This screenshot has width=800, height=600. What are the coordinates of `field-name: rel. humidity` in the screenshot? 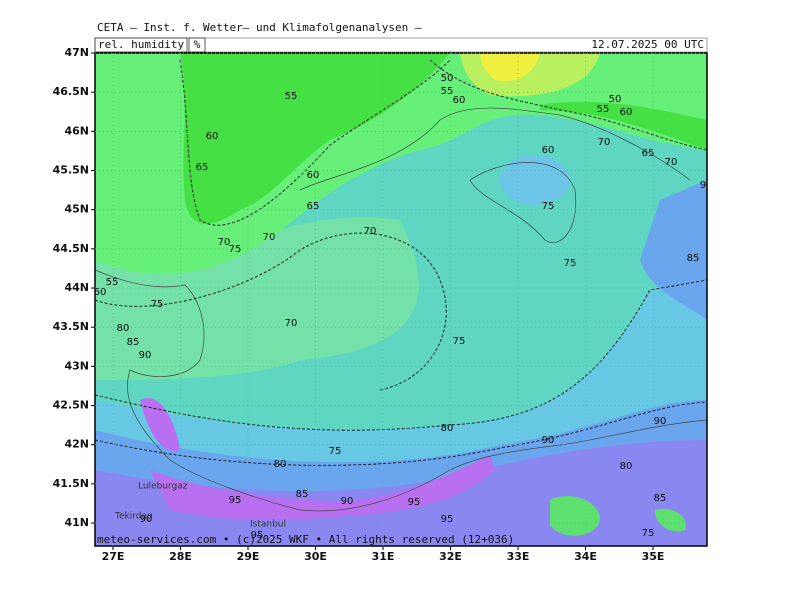 It's located at (141, 44).